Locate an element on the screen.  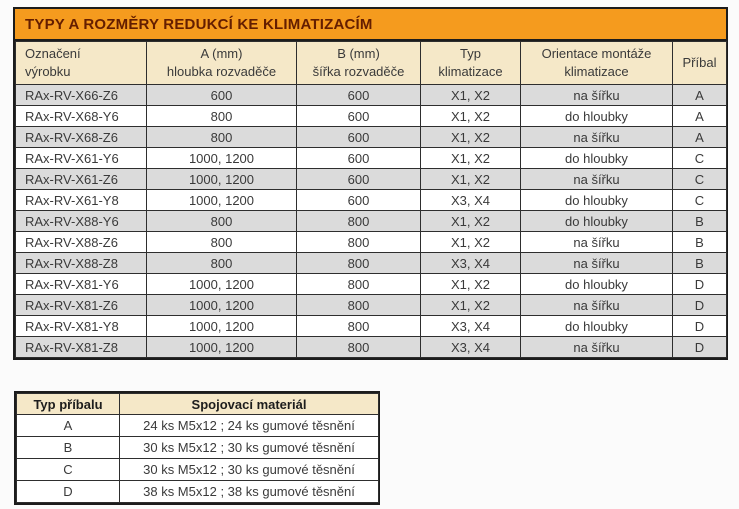
table-row: RAx-RV-X88-Z6 800 800 X1, X2 na šířku B is located at coordinates (371, 242).